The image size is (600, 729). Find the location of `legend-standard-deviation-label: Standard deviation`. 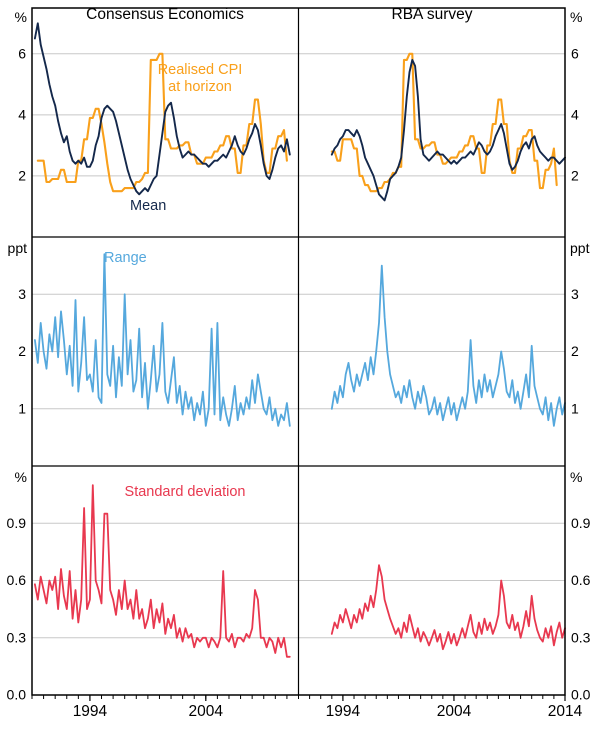

legend-standard-deviation-label: Standard deviation is located at coordinates (185, 492).